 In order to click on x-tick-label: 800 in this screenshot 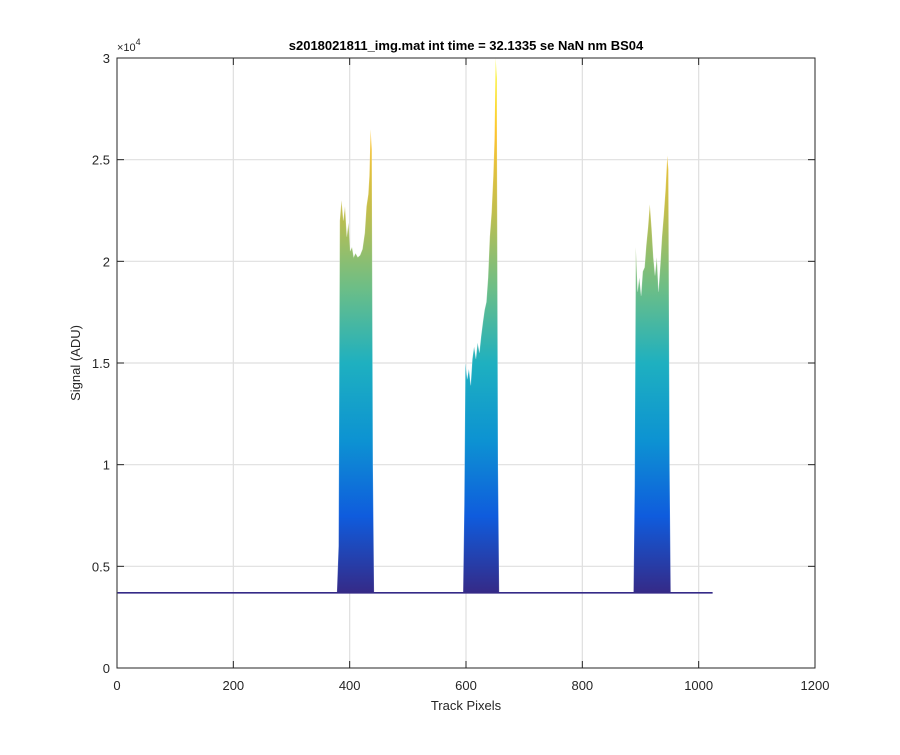, I will do `click(582, 685)`.